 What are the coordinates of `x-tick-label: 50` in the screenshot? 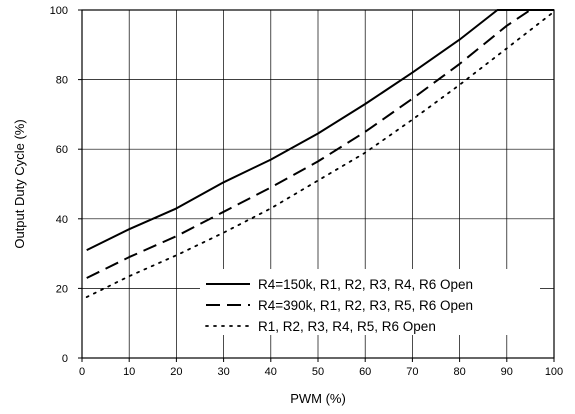 It's located at (318, 372).